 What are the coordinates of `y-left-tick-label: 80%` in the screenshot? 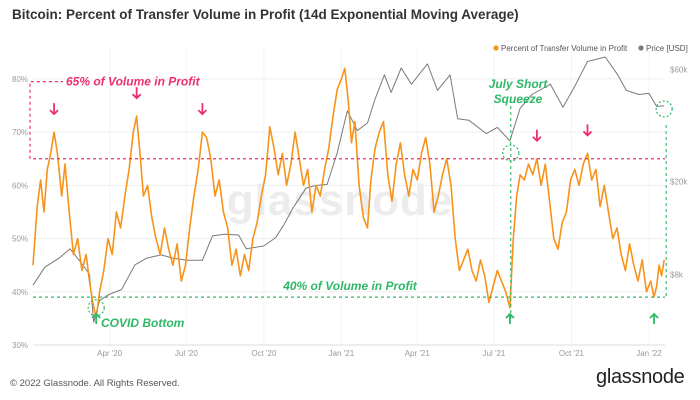 It's located at (20, 79).